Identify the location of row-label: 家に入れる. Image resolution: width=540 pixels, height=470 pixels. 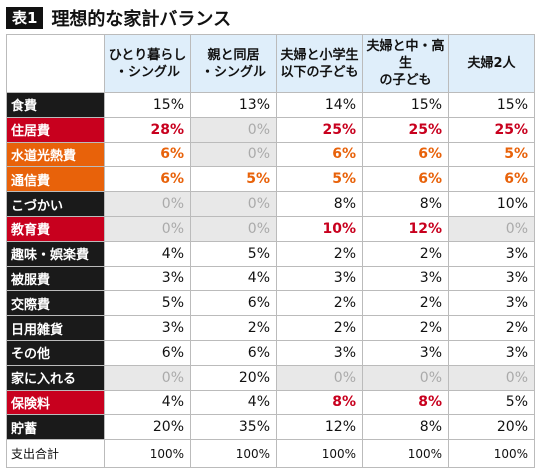
(55, 377).